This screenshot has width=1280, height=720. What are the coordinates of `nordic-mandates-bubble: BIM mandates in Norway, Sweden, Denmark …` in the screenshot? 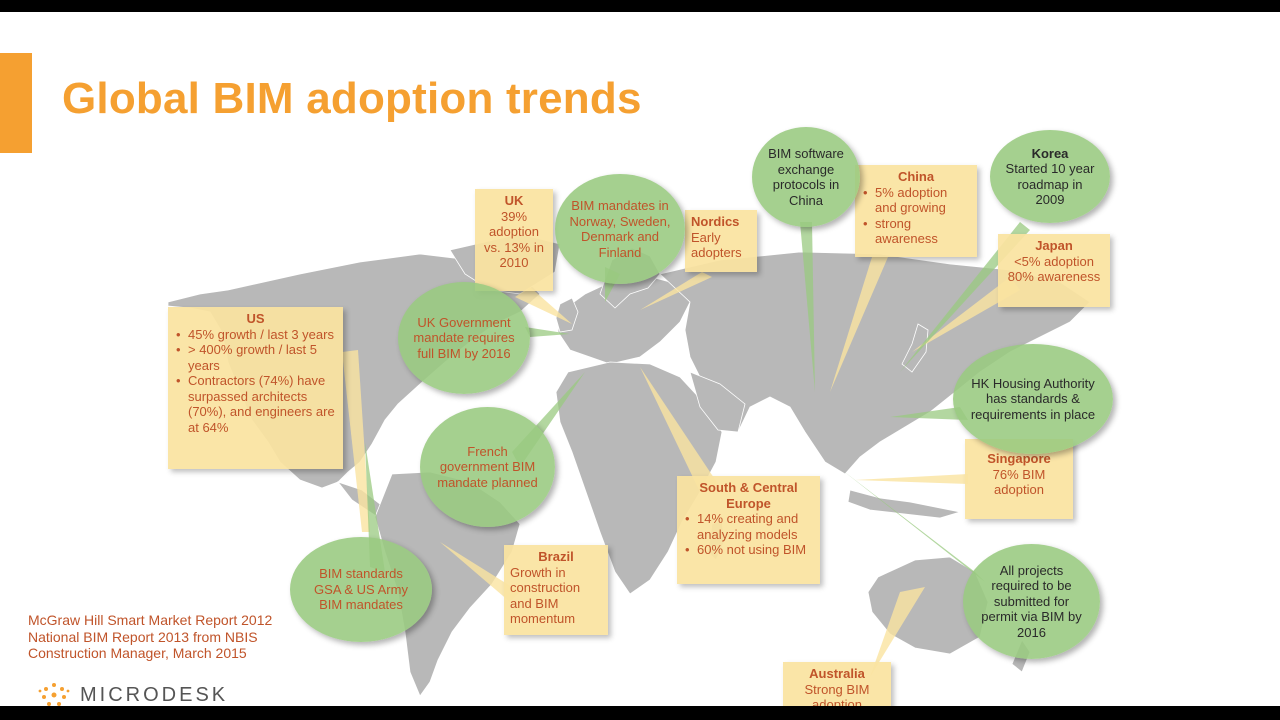 It's located at (620, 229).